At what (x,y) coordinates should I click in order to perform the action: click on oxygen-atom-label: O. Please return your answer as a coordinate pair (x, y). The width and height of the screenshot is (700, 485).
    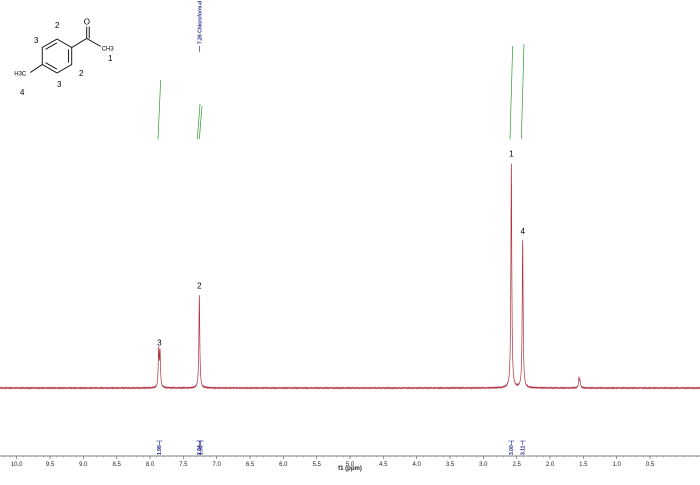
    Looking at the image, I should click on (87, 22).